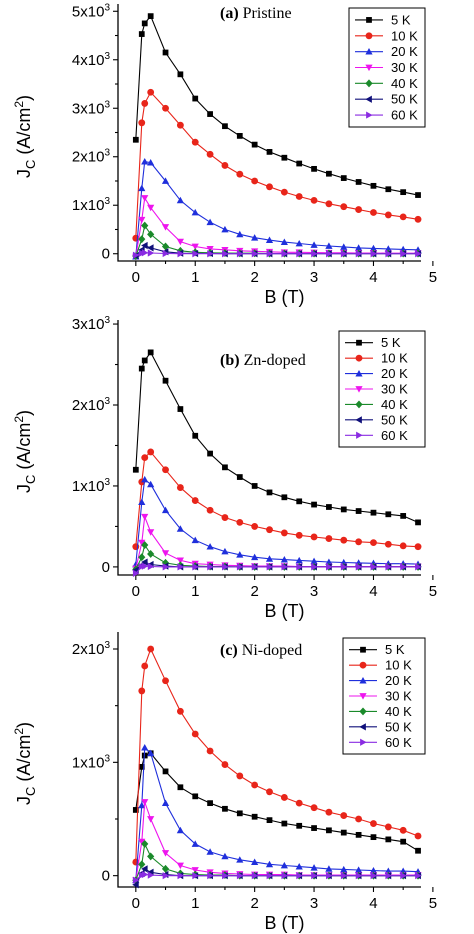 The height and width of the screenshot is (934, 474). I want to click on panel-title: (a) Pristine, so click(256, 13).